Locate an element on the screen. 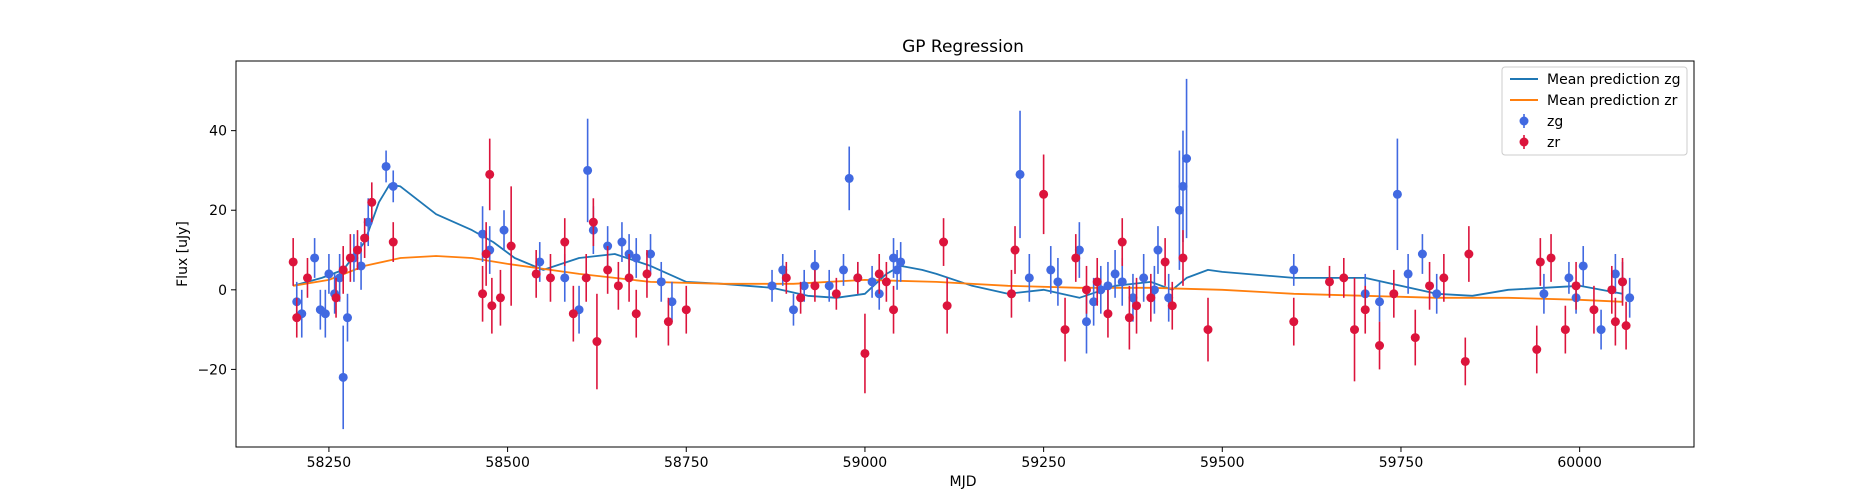  x-tick-label: 59000 is located at coordinates (865, 463).